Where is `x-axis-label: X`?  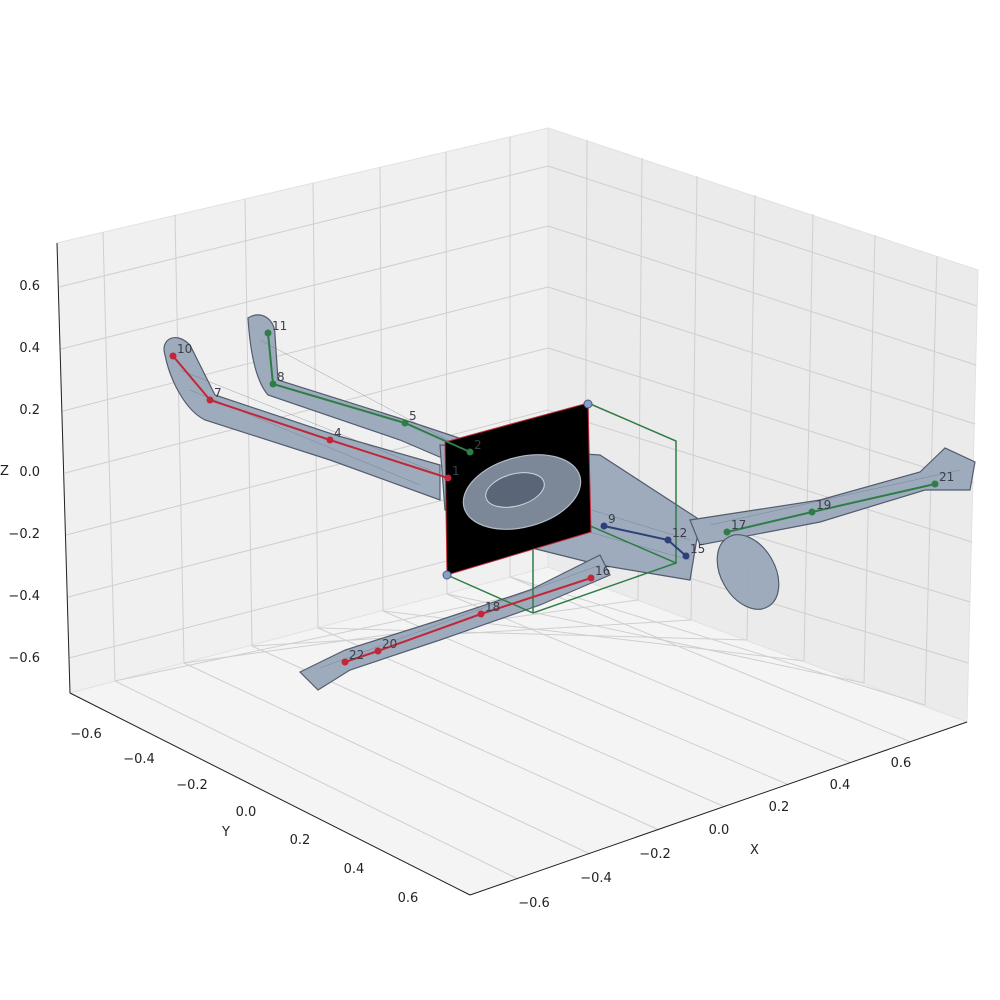
x-axis-label: X is located at coordinates (754, 850).